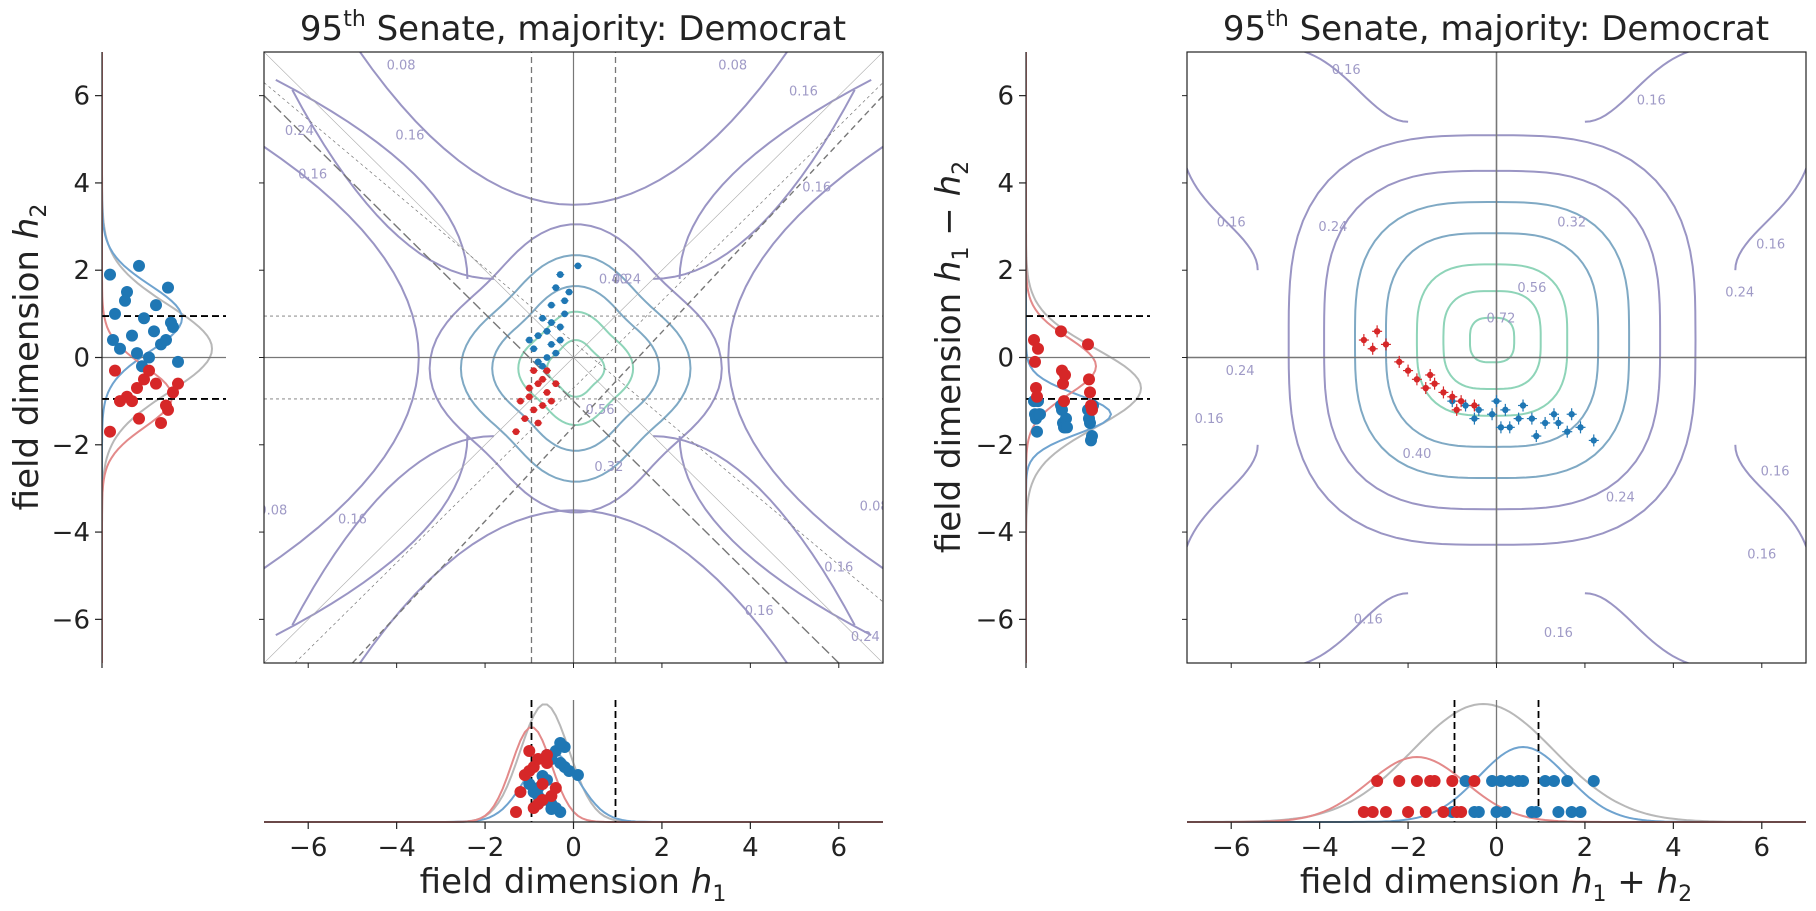 The width and height of the screenshot is (1816, 911). Describe the element at coordinates (805, 357) in the screenshot. I see `left-contour-outer` at that location.